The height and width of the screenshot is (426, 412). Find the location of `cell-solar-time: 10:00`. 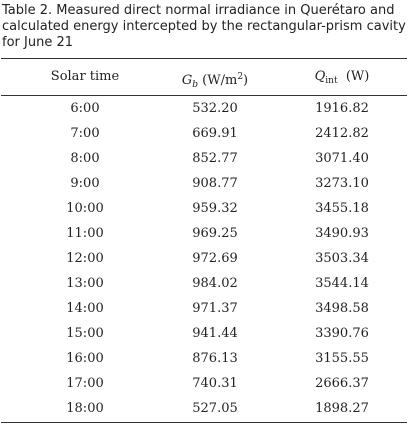

cell-solar-time: 10:00 is located at coordinates (85, 208).